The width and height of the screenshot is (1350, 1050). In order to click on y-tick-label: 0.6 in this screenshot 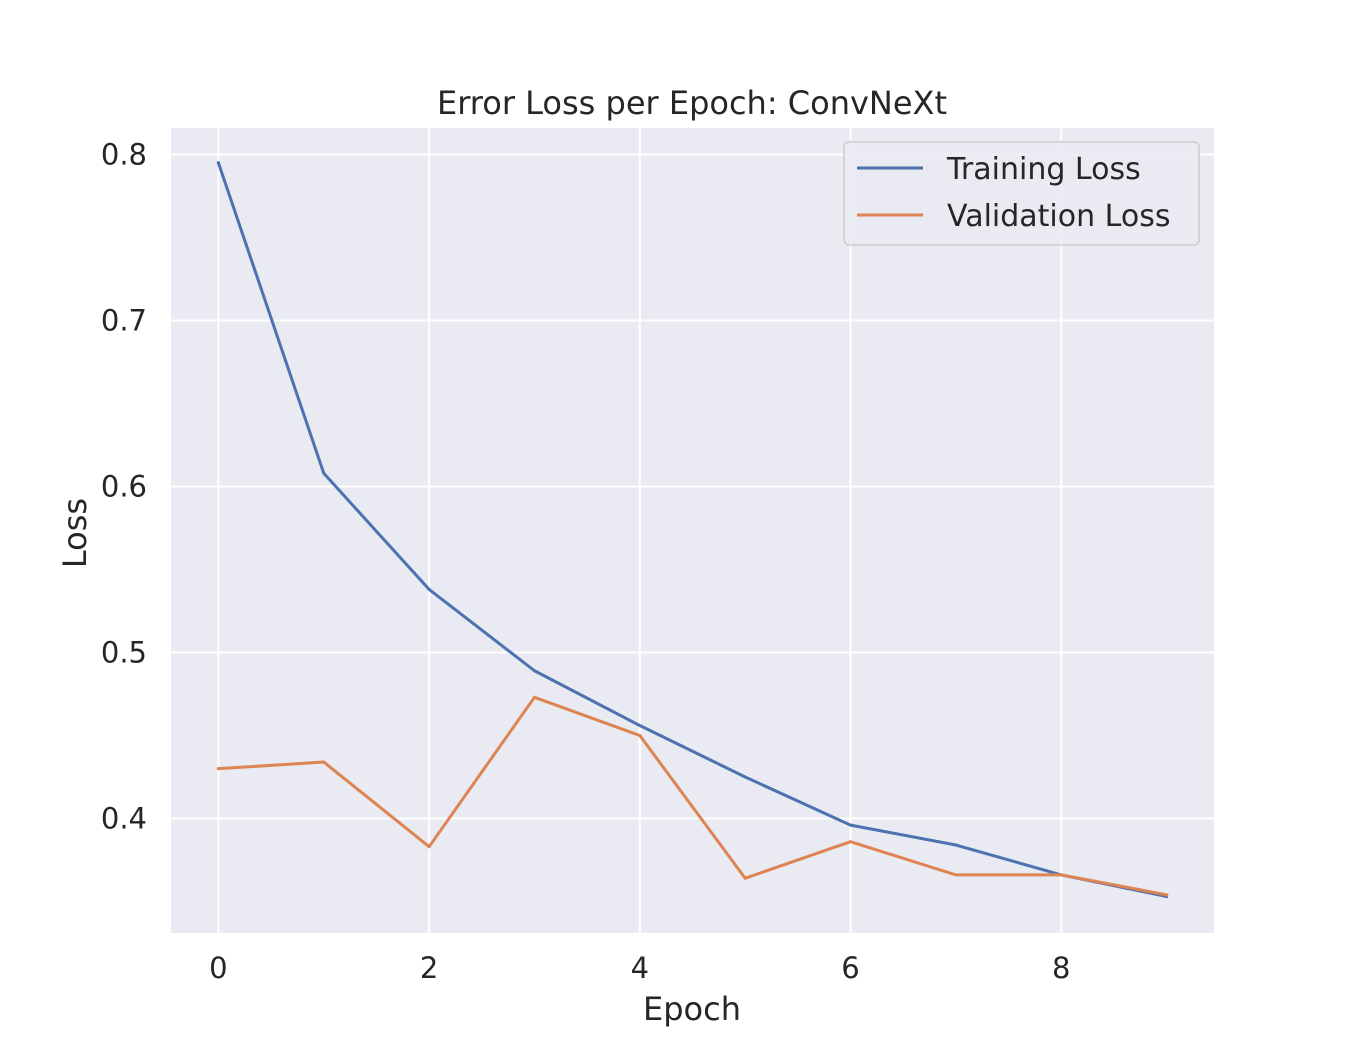, I will do `click(124, 487)`.